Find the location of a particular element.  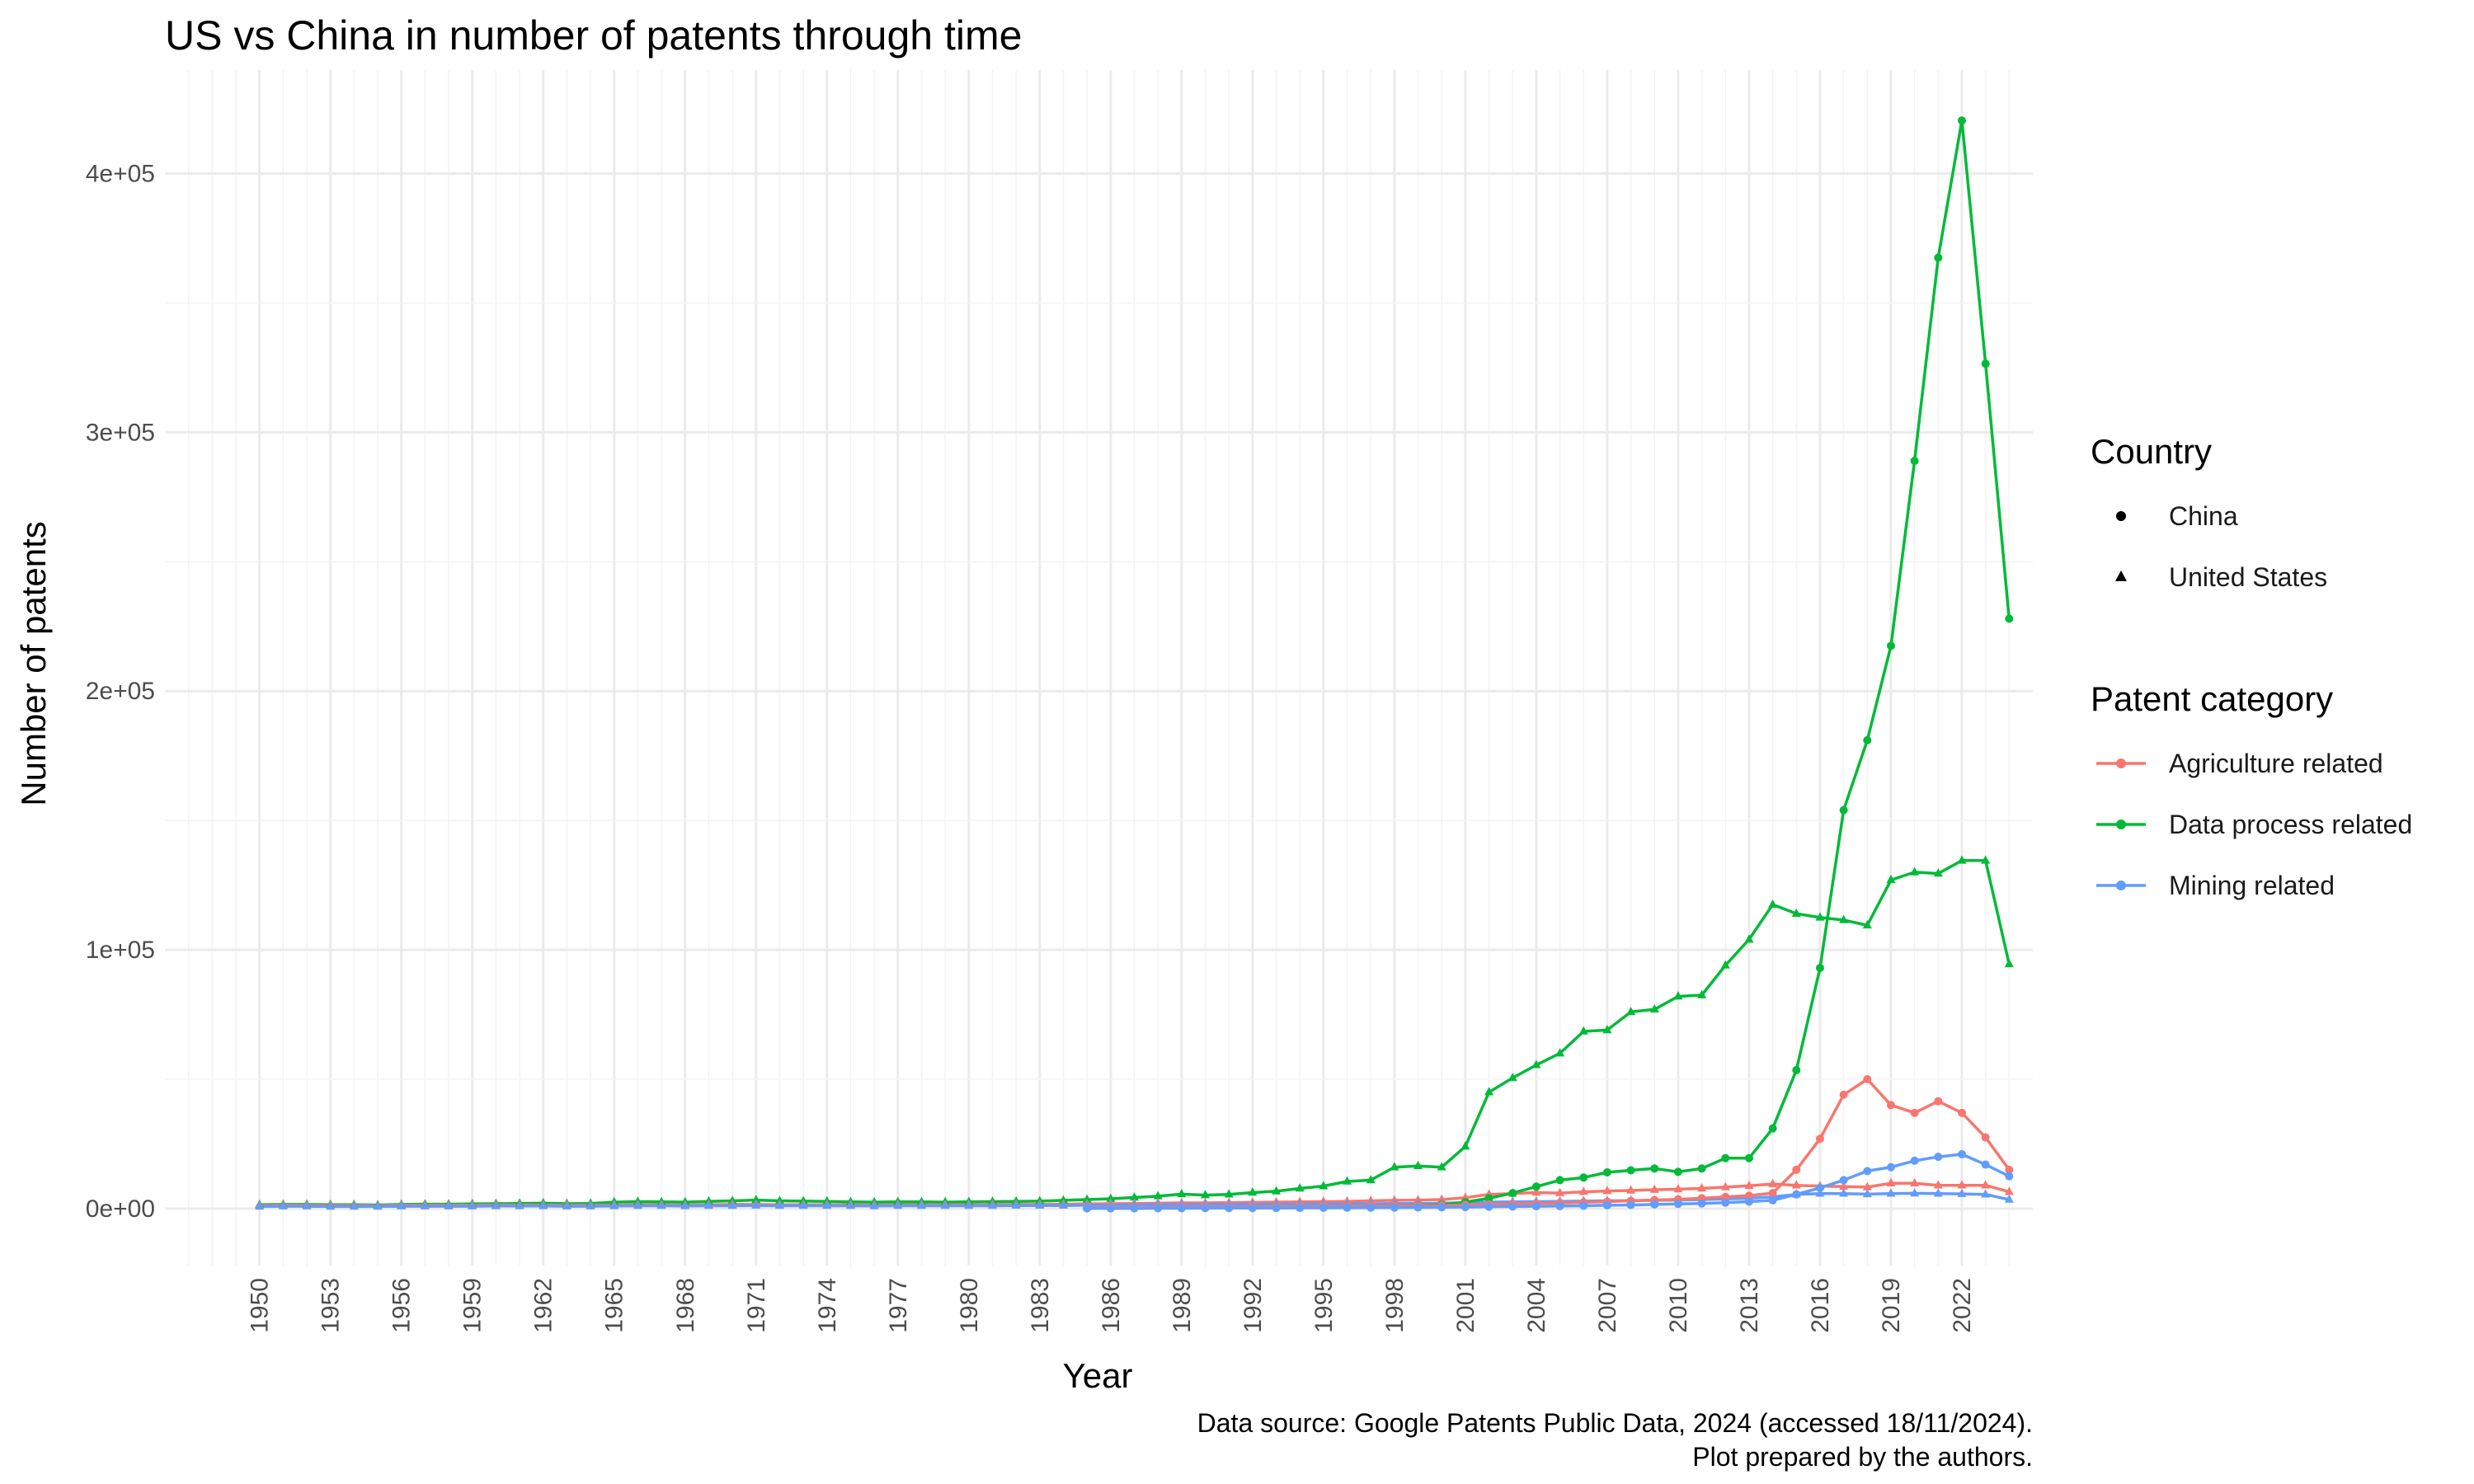

y-axis-title: Number of patents is located at coordinates (33, 663).